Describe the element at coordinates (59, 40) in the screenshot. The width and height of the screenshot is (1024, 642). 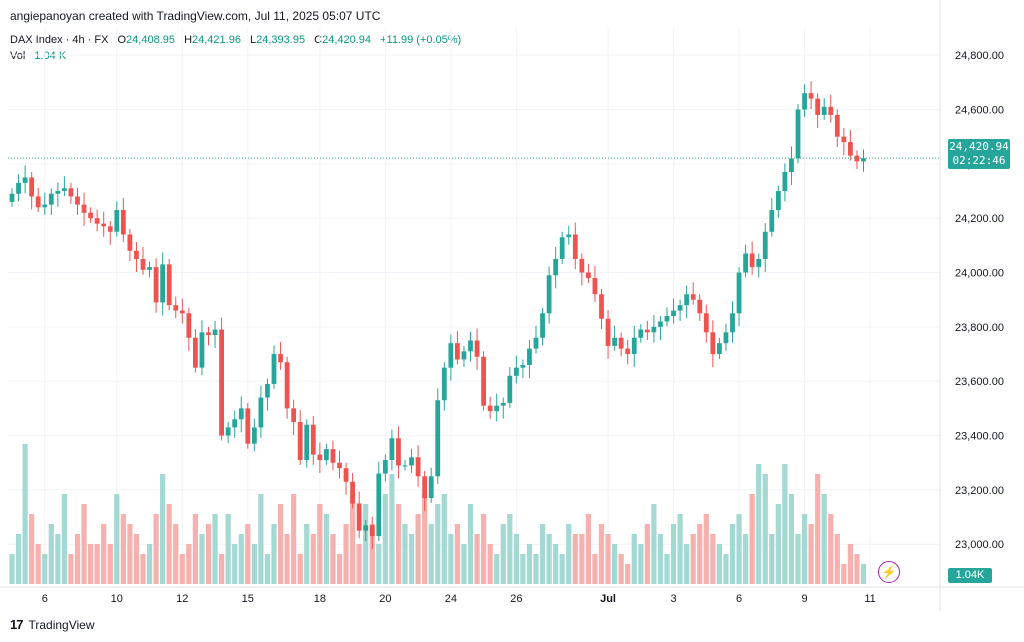
I see `symbol-label: DAX Index · 4h · FX` at that location.